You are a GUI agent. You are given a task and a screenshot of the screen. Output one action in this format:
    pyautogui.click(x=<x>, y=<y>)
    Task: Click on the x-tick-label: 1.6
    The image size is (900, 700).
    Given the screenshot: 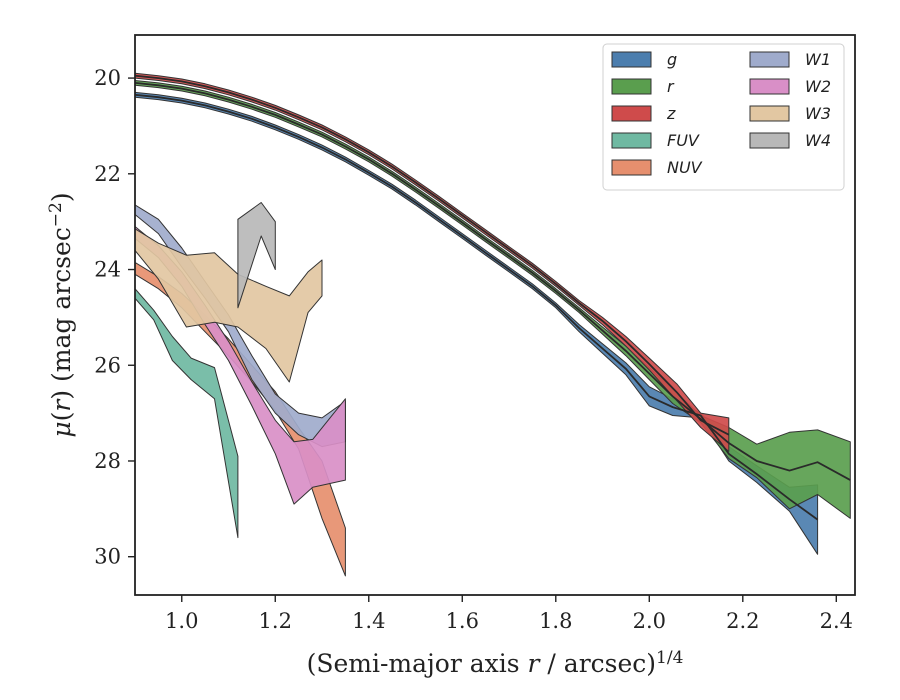 What is the action you would take?
    pyautogui.click(x=462, y=621)
    